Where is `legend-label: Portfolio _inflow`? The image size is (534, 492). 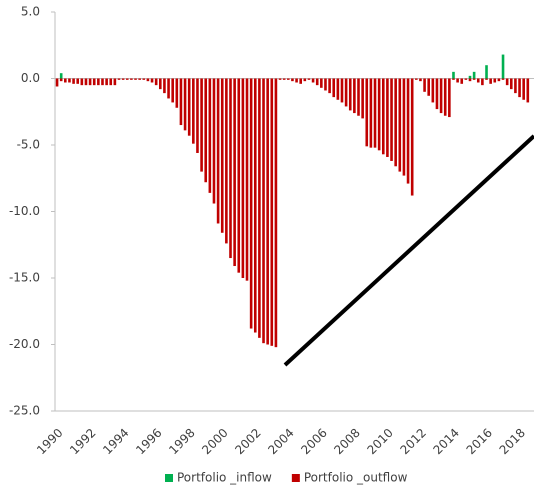 legend-label: Portfolio _inflow is located at coordinates (224, 478).